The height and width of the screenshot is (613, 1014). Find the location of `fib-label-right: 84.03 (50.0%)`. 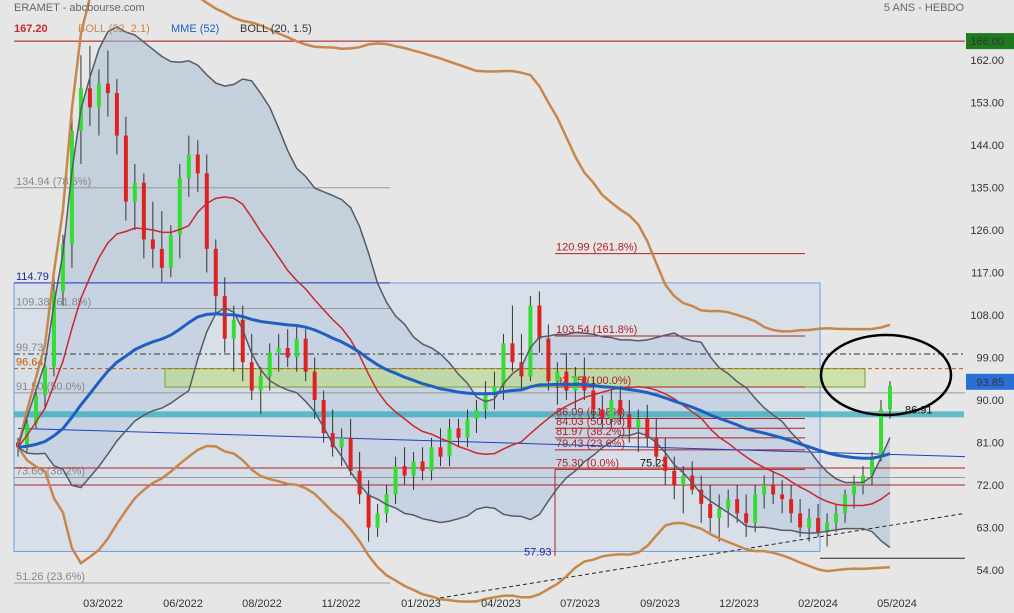

fib-label-right: 84.03 (50.0%) is located at coordinates (590, 422).